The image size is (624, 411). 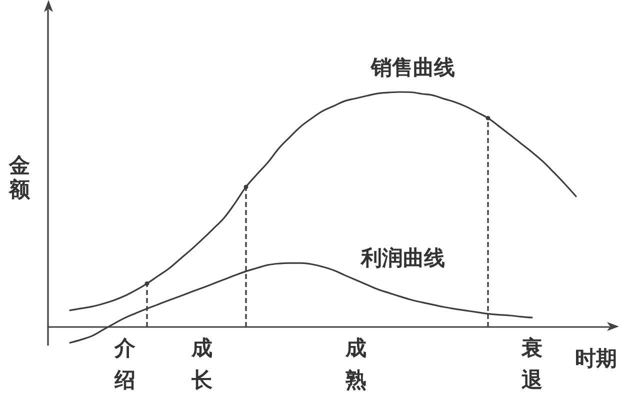 What do you see at coordinates (412, 68) in the screenshot?
I see `series-label: 销售曲线` at bounding box center [412, 68].